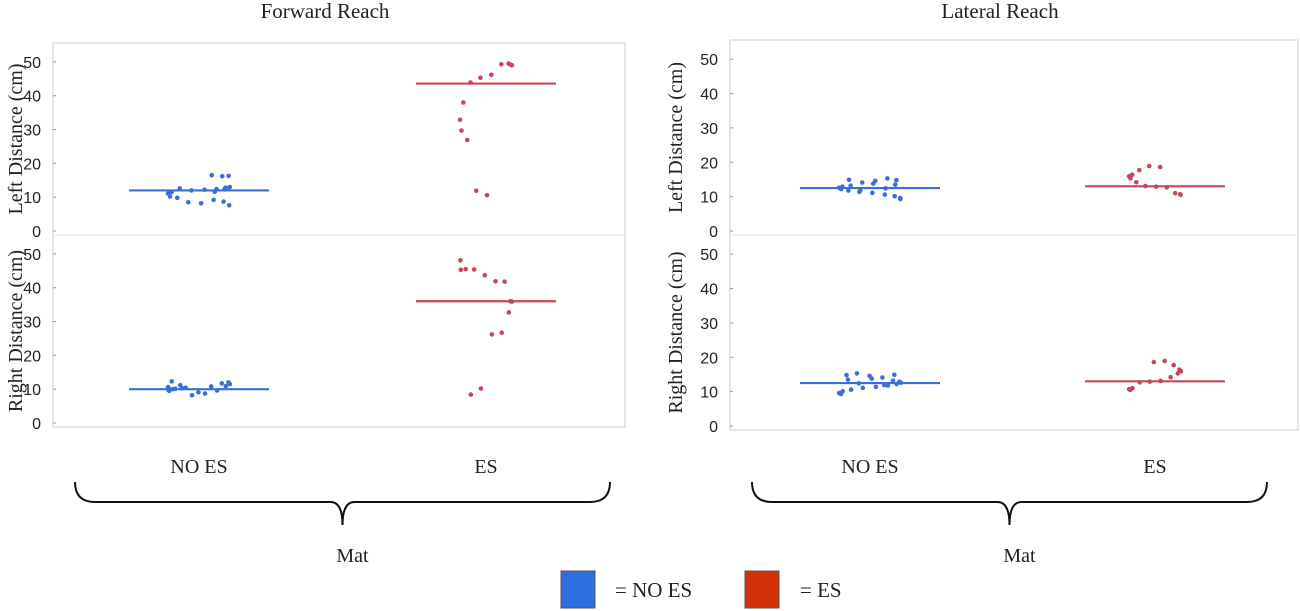  What do you see at coordinates (709, 129) in the screenshot?
I see `y-tick-label: 30` at bounding box center [709, 129].